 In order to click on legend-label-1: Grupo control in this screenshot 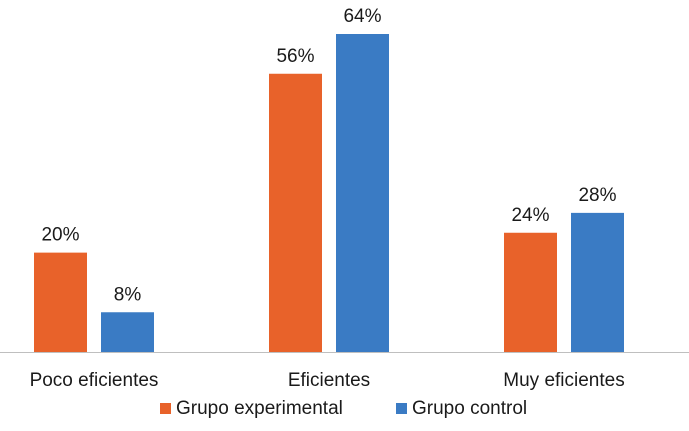, I will do `click(469, 408)`.